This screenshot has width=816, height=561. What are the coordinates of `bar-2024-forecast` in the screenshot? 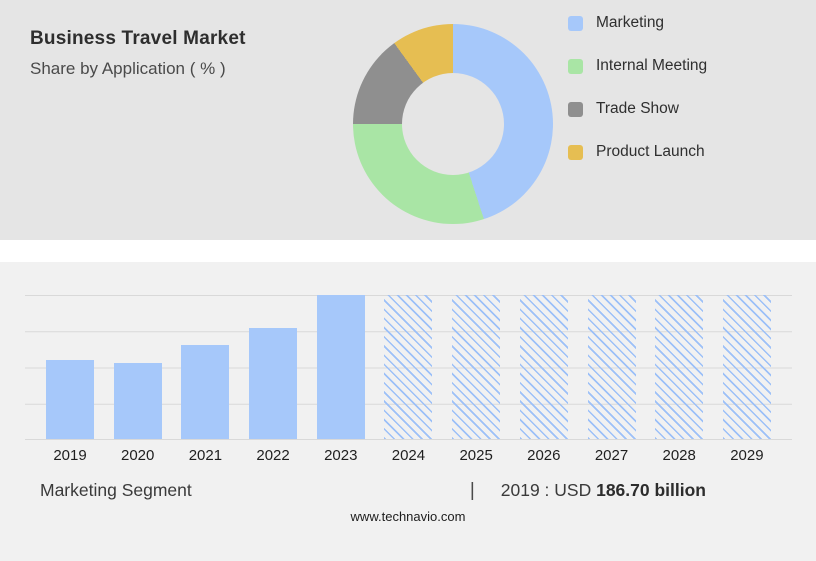 It's located at (408, 367).